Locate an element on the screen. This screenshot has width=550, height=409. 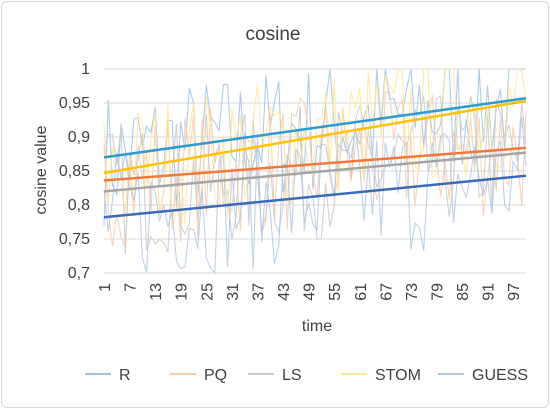
x-tick-label: 13 is located at coordinates (156, 292).